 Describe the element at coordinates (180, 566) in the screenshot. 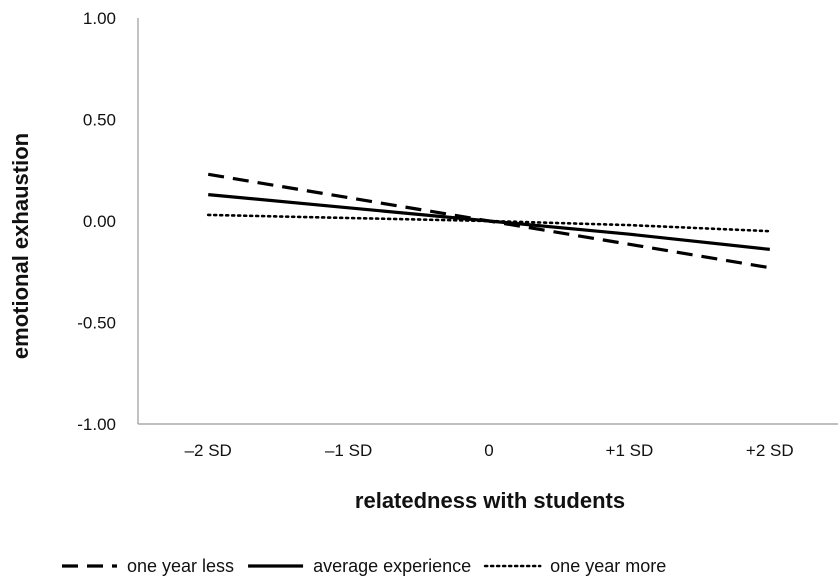

I see `legend-label: one year less` at that location.